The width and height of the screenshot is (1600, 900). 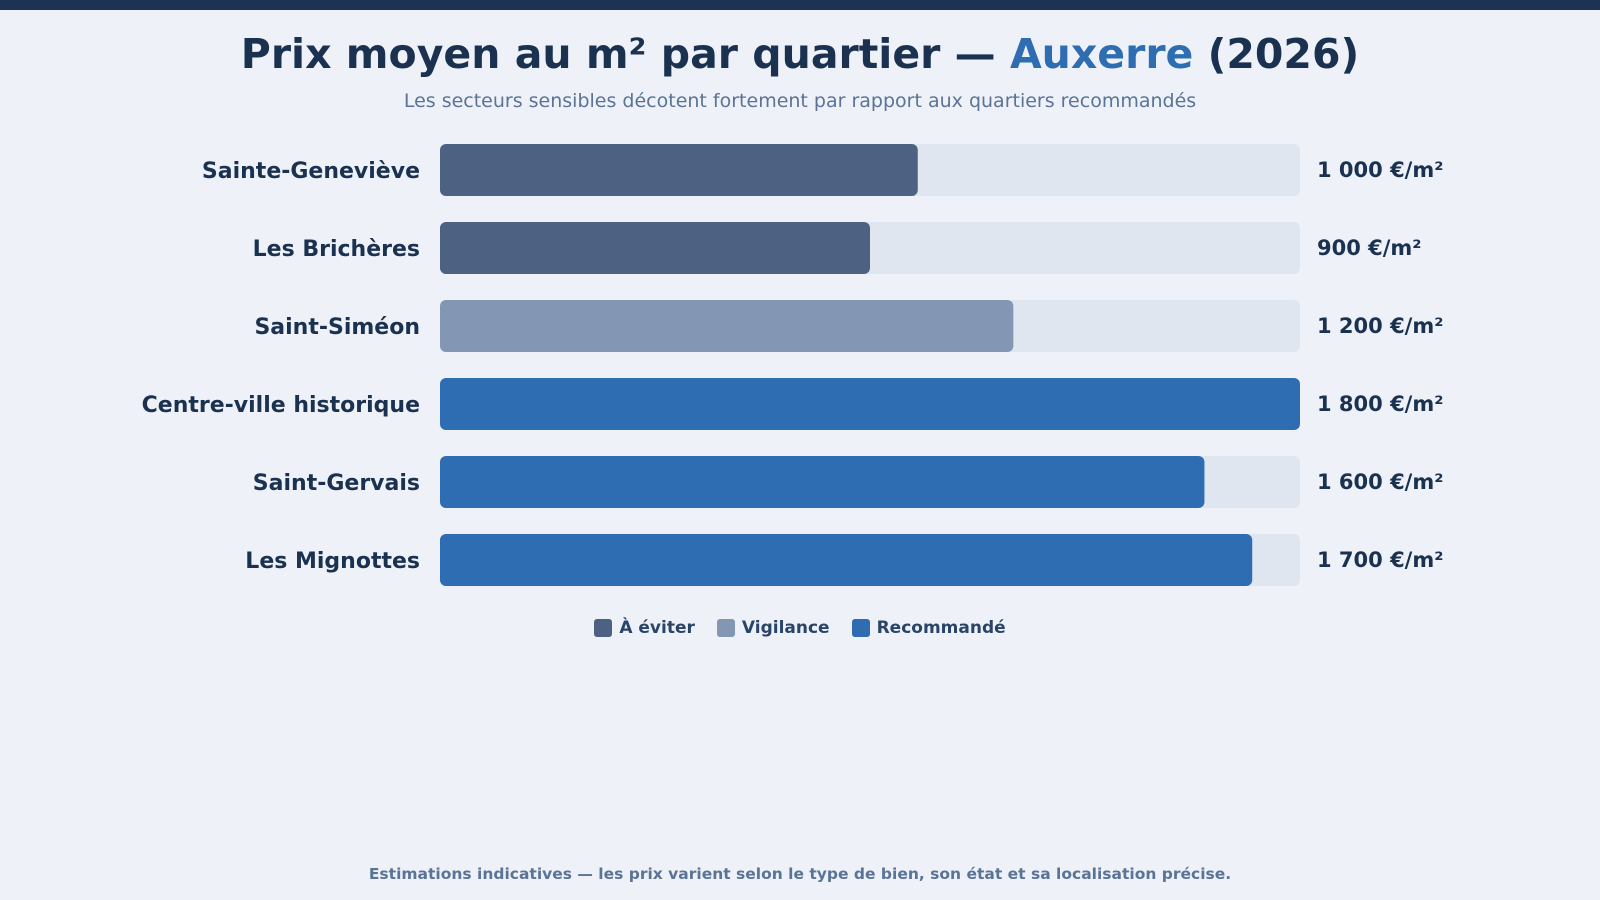 I want to click on legend-item-caution: Vigilance, so click(x=773, y=628).